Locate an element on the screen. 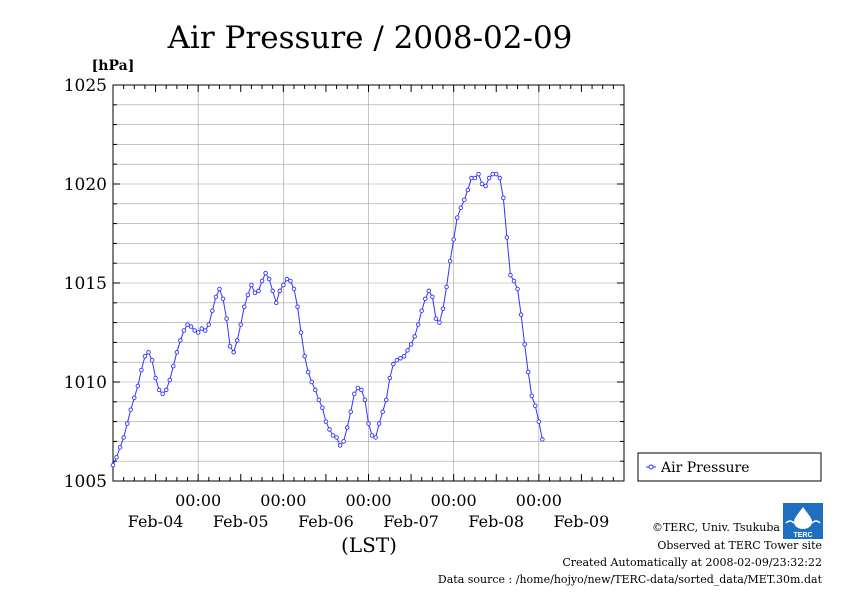 The image size is (842, 595). x-day-label: Feb-04 is located at coordinates (156, 521).